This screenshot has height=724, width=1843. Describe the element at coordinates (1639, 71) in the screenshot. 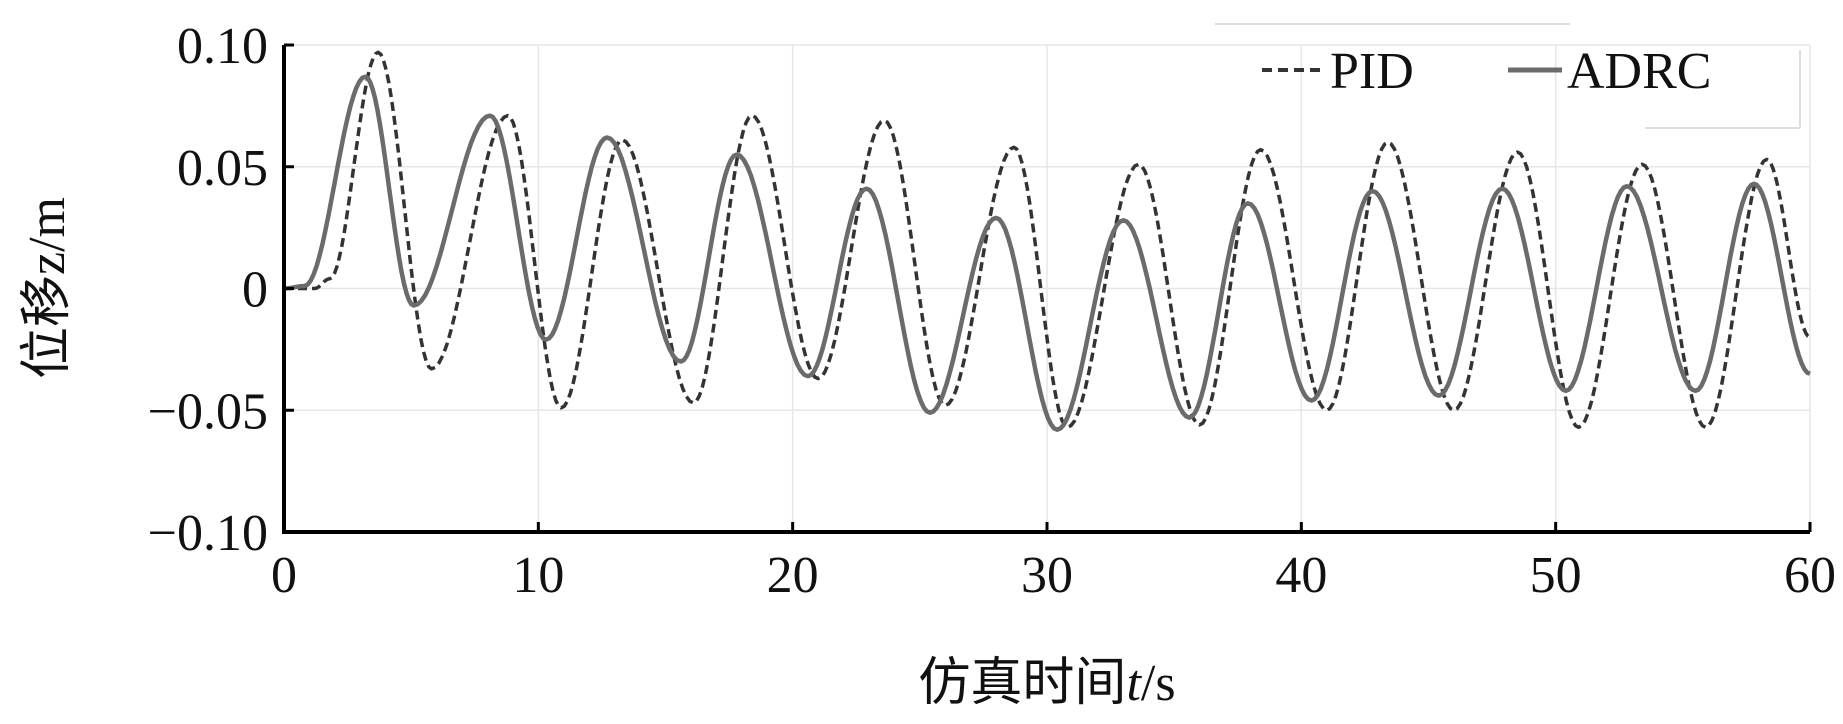

I see `legend-adrc-label: ADRC` at that location.